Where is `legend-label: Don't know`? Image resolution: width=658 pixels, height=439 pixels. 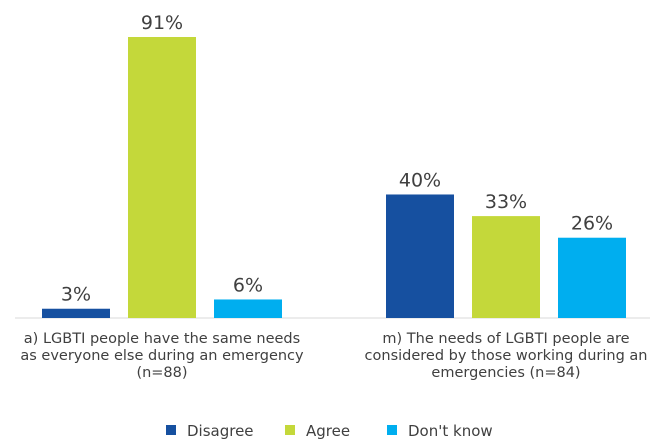
legend-label: Don't know is located at coordinates (450, 430).